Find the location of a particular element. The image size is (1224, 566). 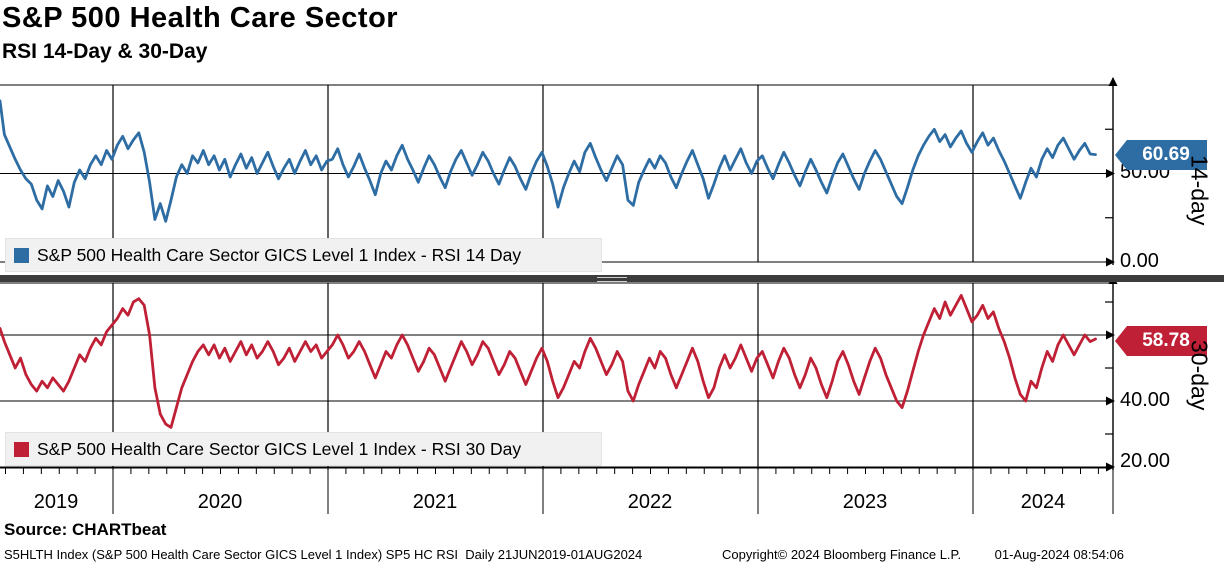

x-axis-year-label: 2022 is located at coordinates (650, 502).